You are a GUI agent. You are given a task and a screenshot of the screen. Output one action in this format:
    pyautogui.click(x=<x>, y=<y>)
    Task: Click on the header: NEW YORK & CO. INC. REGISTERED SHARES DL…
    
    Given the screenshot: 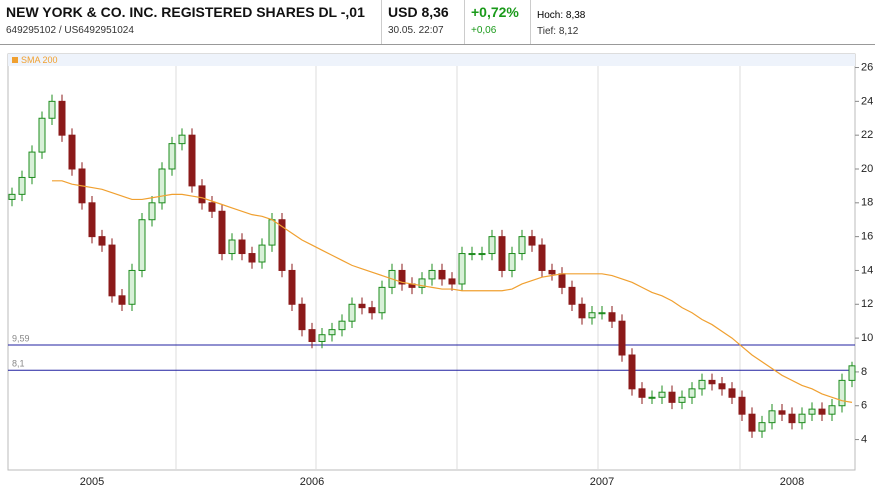 What is the action you would take?
    pyautogui.click(x=437, y=22)
    